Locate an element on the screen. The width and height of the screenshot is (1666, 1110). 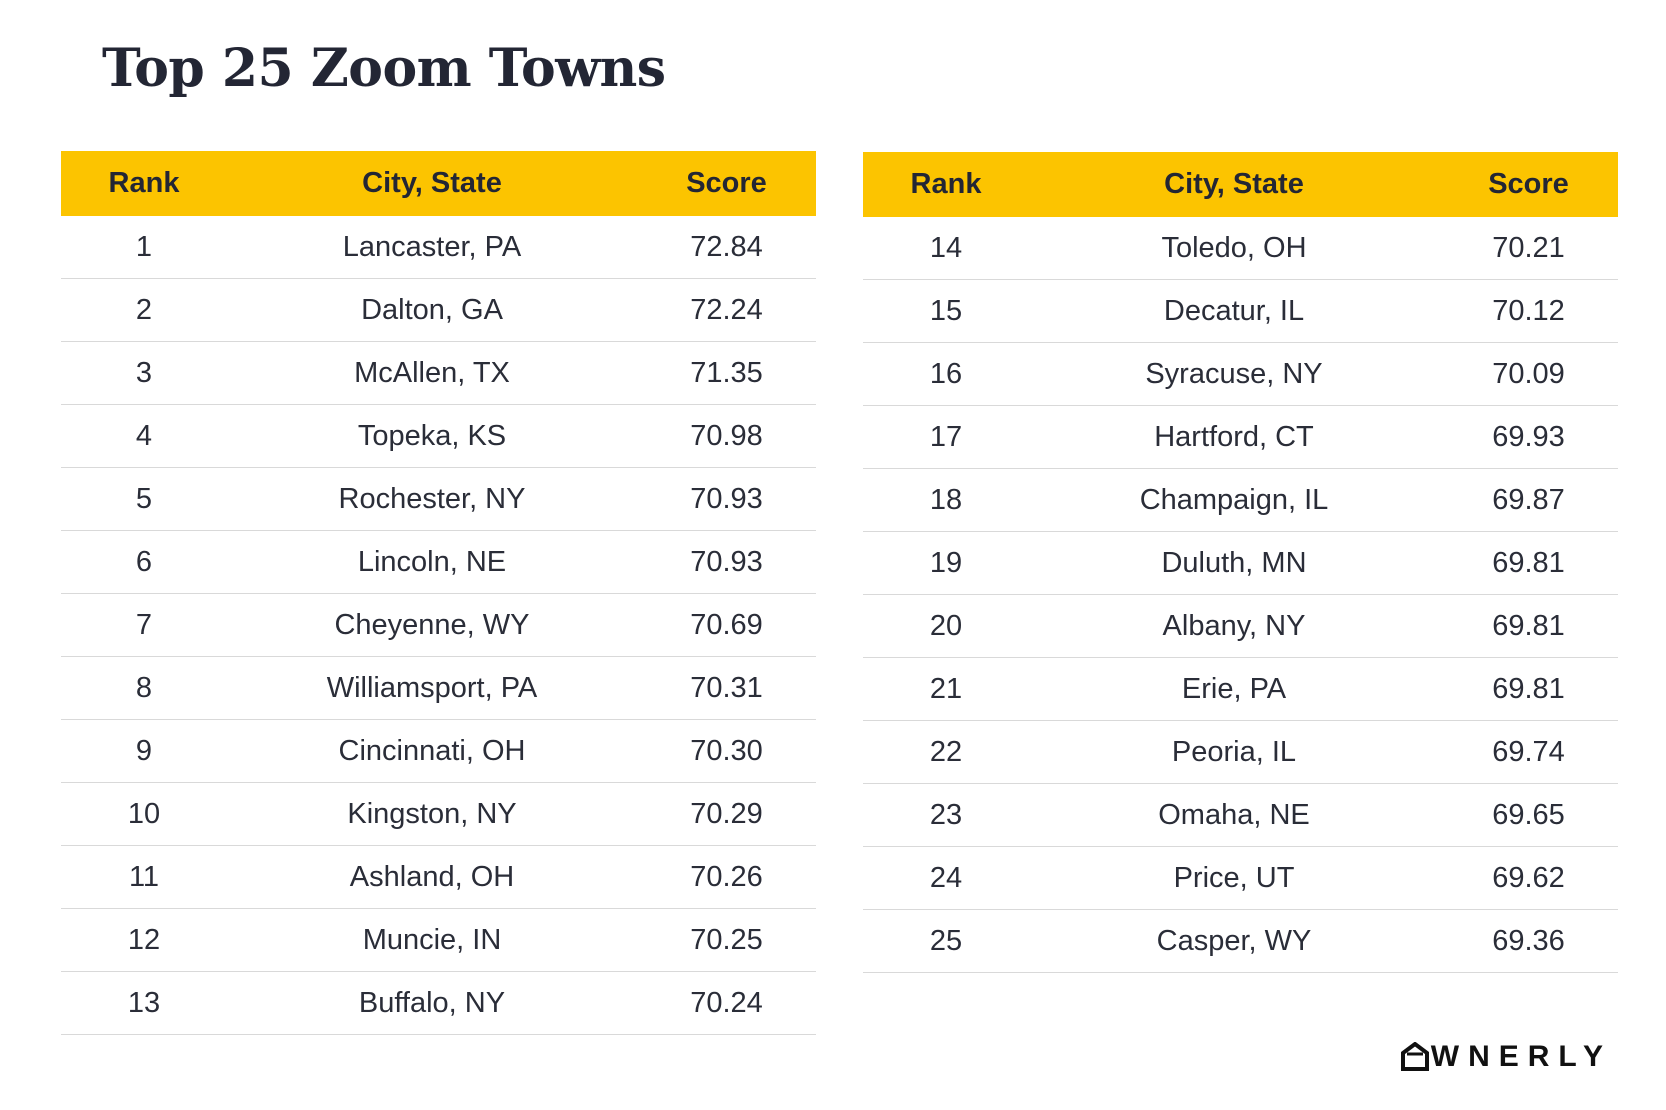
cell-rank: 25 is located at coordinates (946, 941).